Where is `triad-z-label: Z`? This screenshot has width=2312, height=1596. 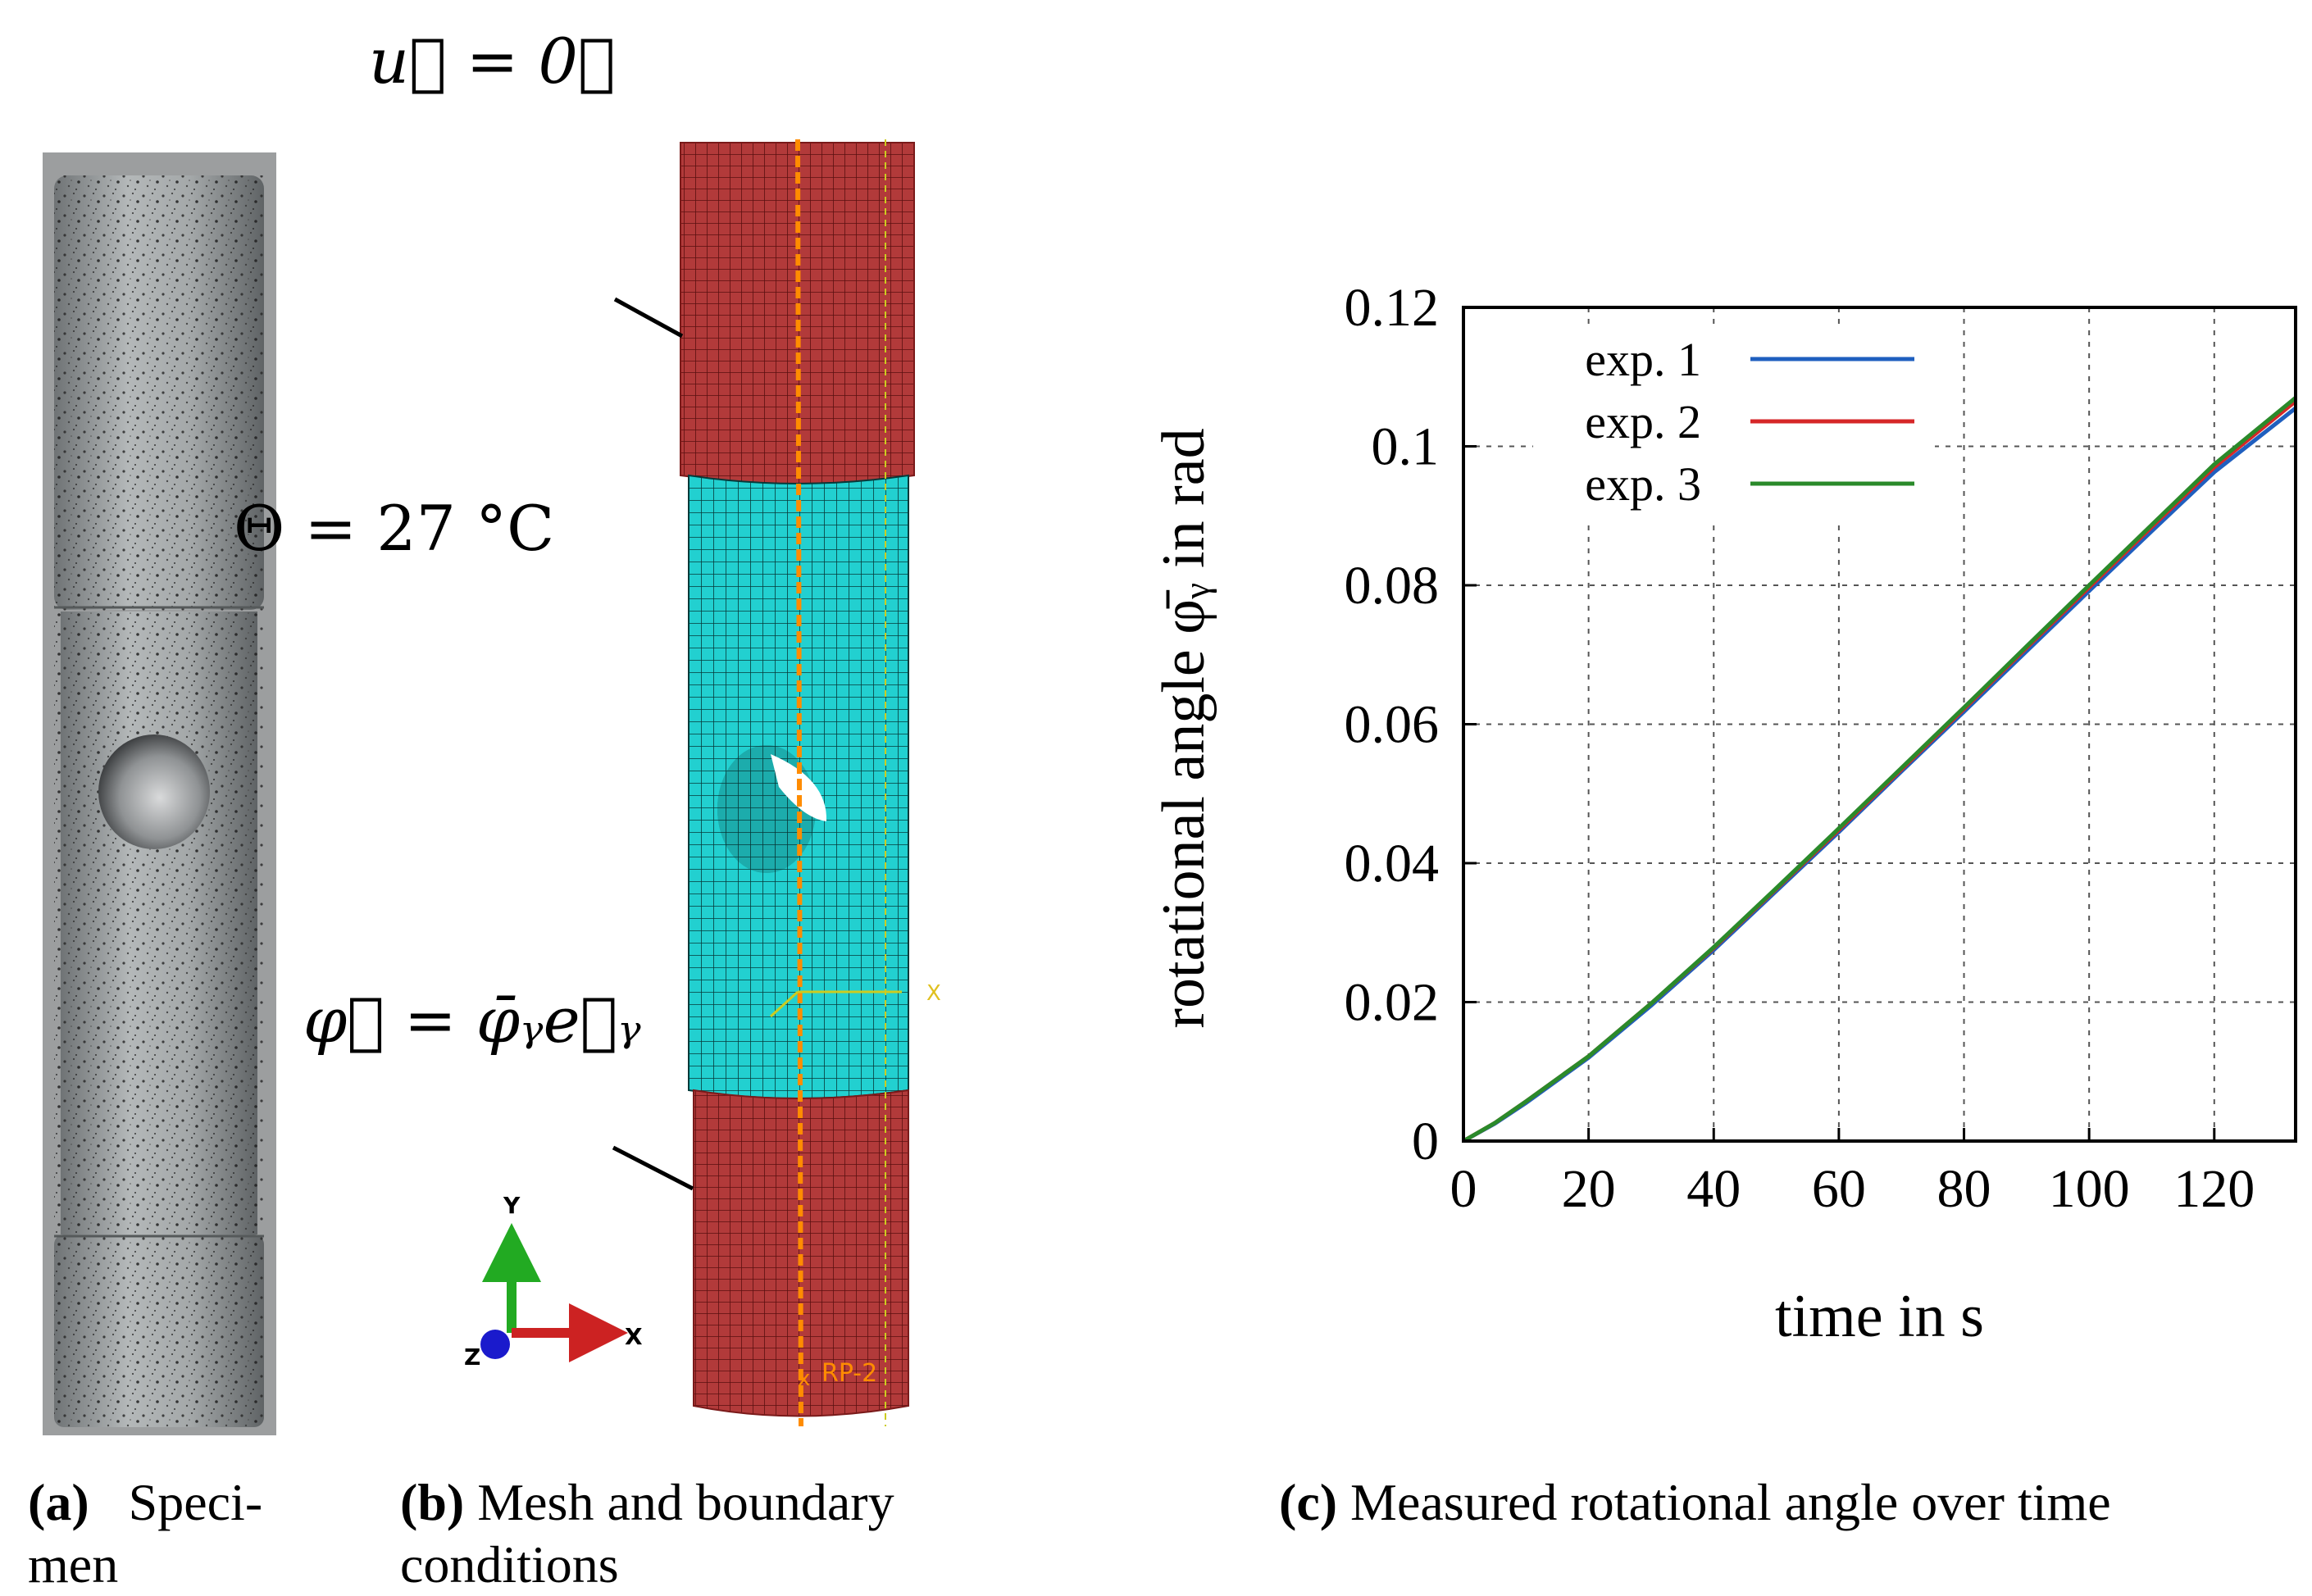
triad-z-label: Z is located at coordinates (472, 1357).